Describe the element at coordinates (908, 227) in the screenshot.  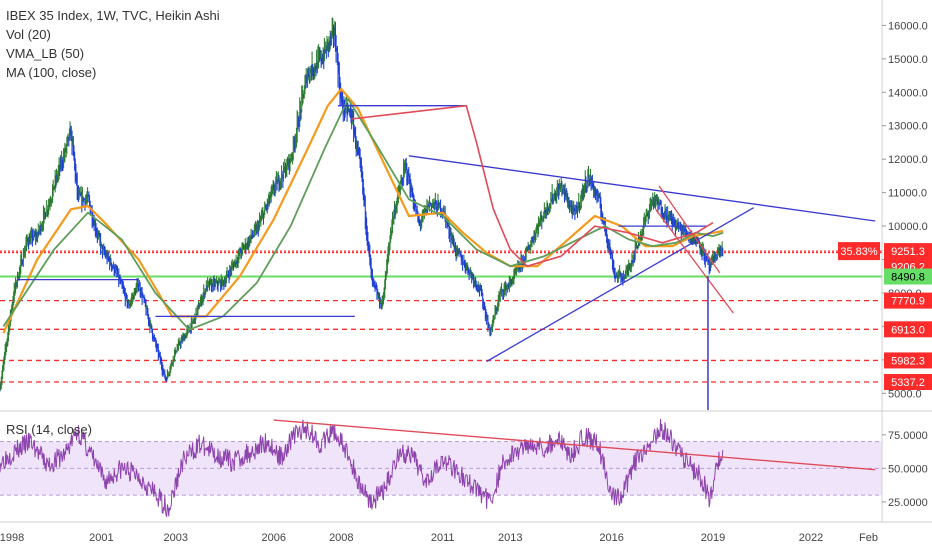
I see `y-tick-label-5: 10000.0` at that location.